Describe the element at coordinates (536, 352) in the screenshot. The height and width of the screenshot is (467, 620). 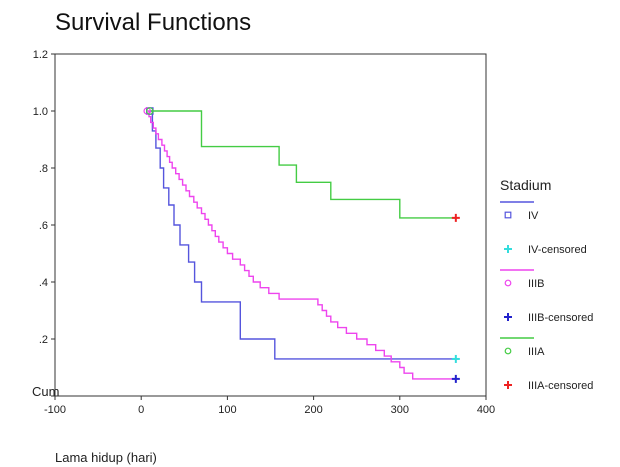
I see `legend-label-iiia: IIIA` at that location.